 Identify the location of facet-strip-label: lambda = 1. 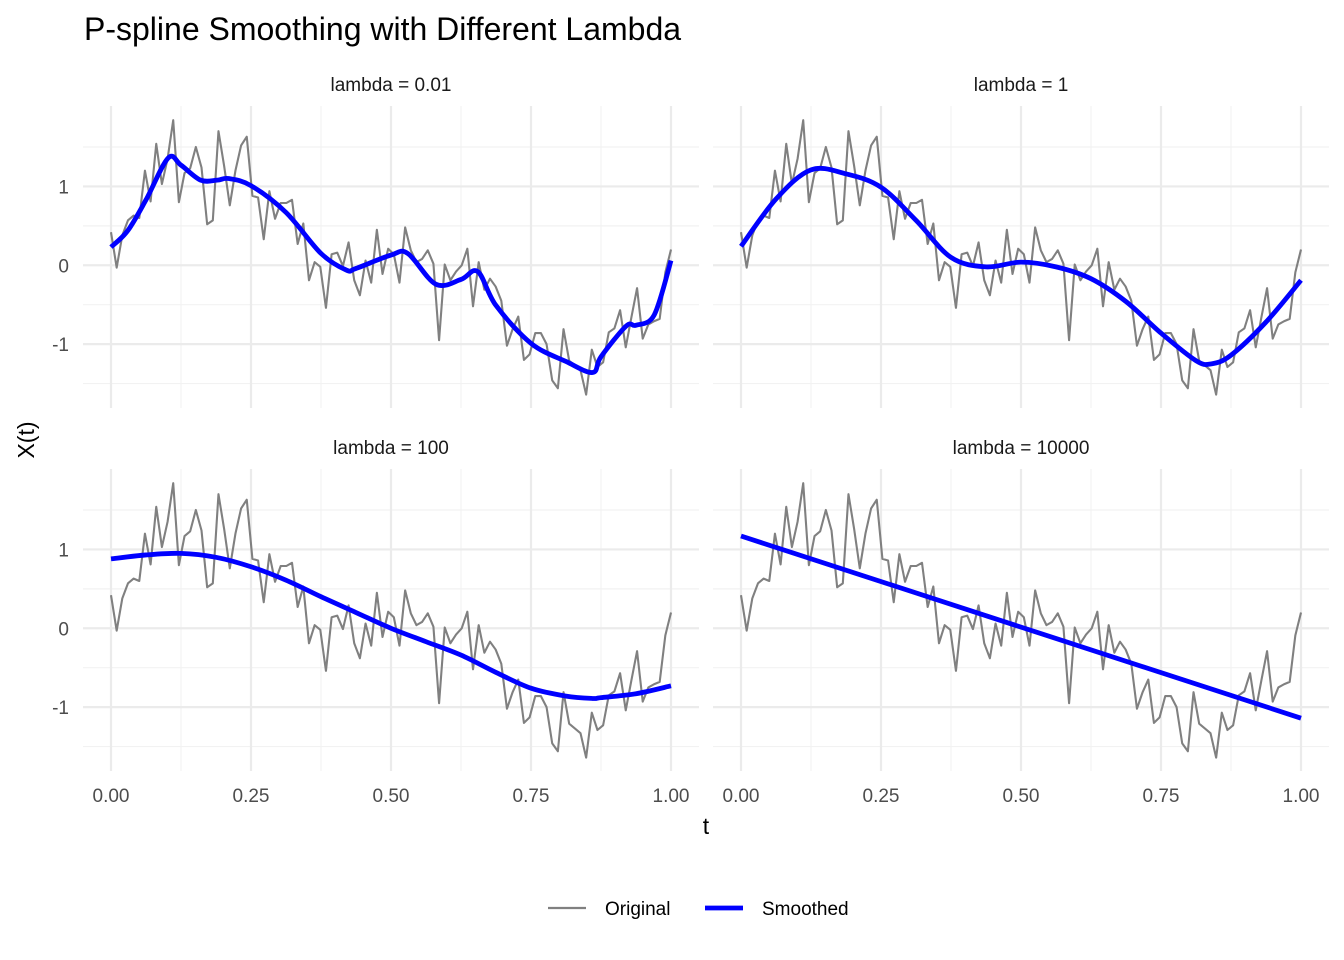
(1021, 85).